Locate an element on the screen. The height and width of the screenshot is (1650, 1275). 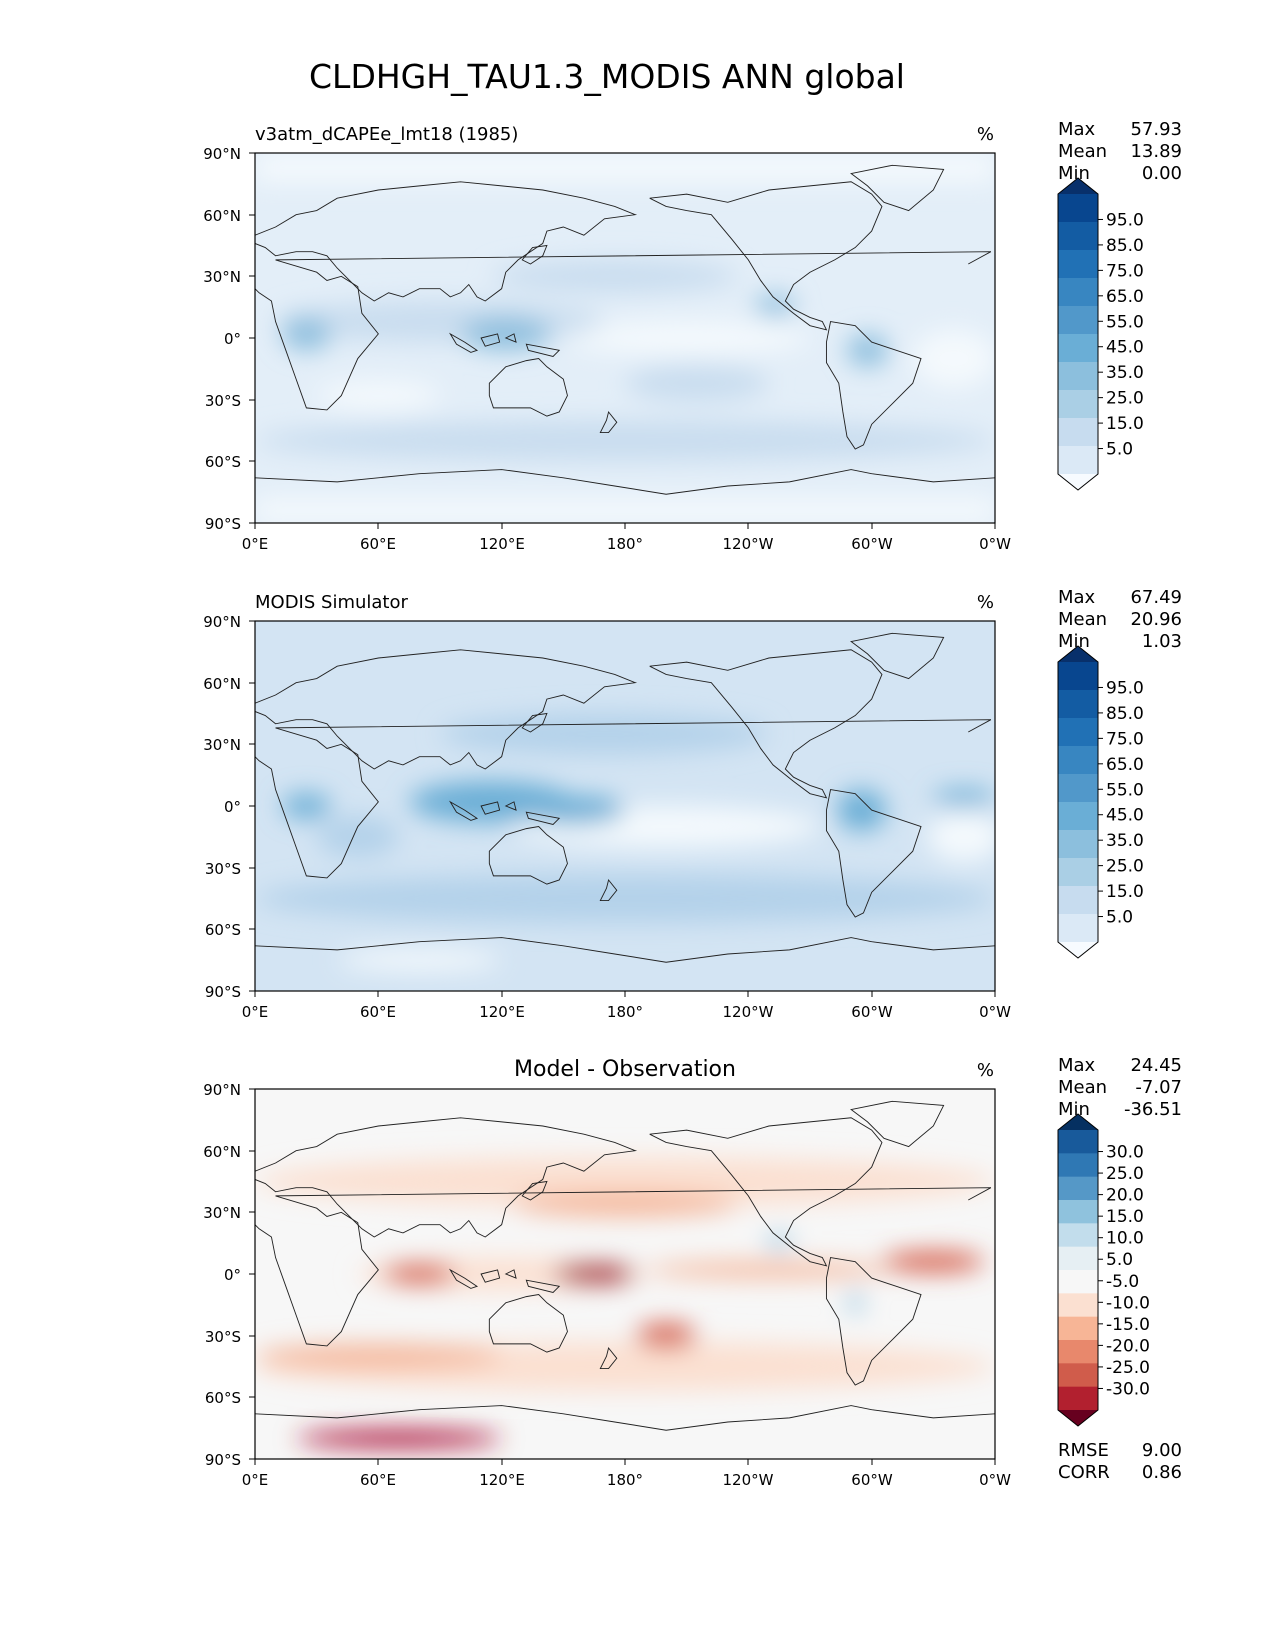
stats-block: Max 24.45 Mean -7.07 Min -36.51 is located at coordinates (1120, 1087).